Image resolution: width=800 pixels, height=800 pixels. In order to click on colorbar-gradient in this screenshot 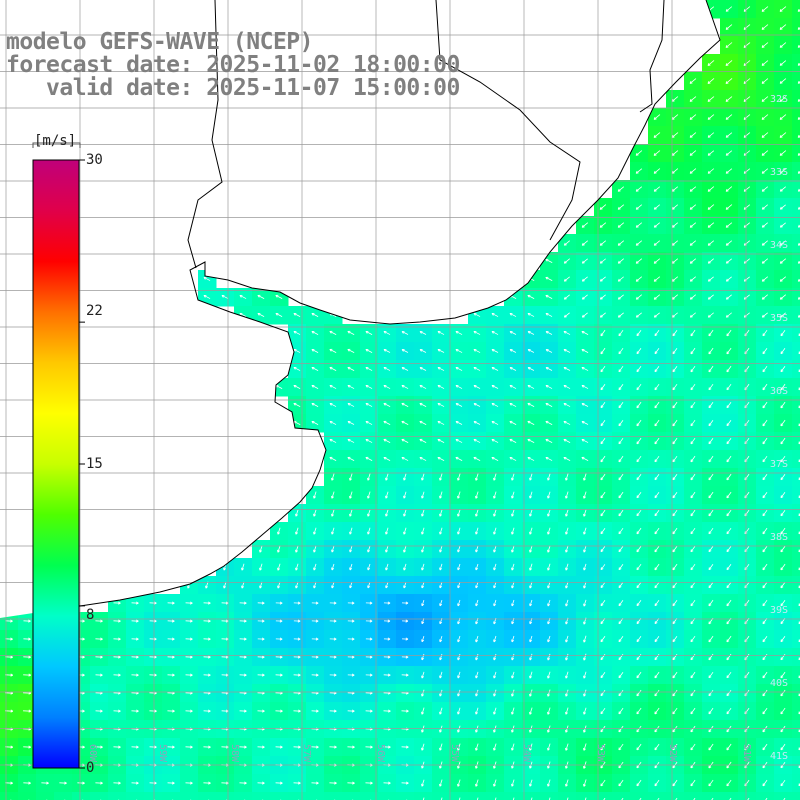, I will do `click(56, 464)`.